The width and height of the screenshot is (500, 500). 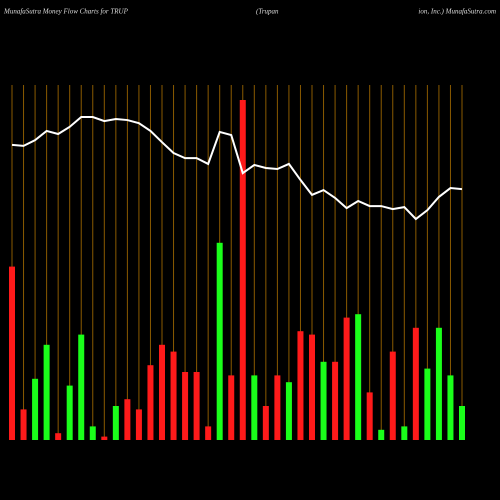 What do you see at coordinates (66, 12) in the screenshot?
I see `chart-title: MunafaSutra Money Flow Charts for TRUP` at bounding box center [66, 12].